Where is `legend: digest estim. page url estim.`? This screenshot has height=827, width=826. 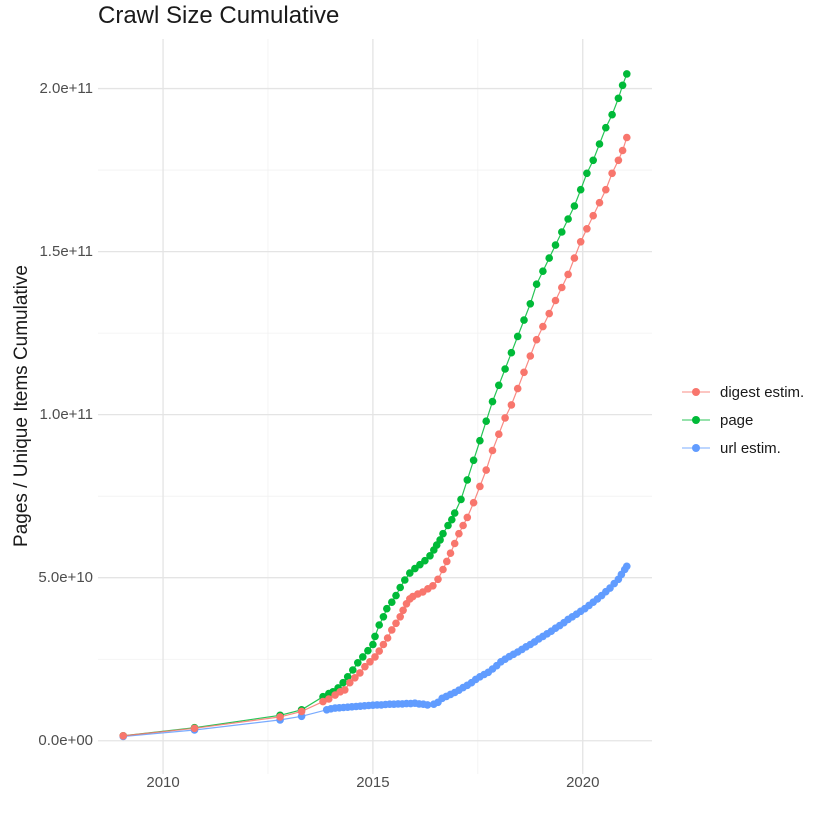 legend: digest estim. page url estim. is located at coordinates (742, 420).